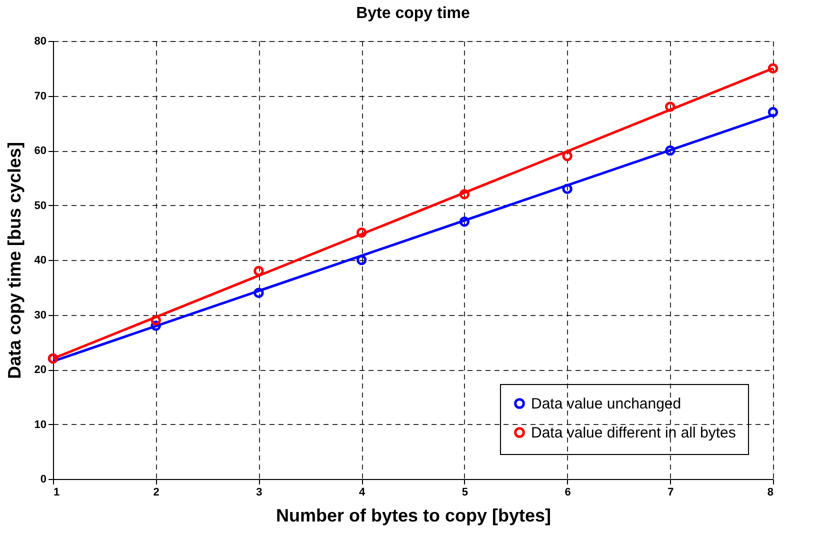 The height and width of the screenshot is (556, 814). What do you see at coordinates (465, 492) in the screenshot?
I see `x-tick-label: 5` at bounding box center [465, 492].